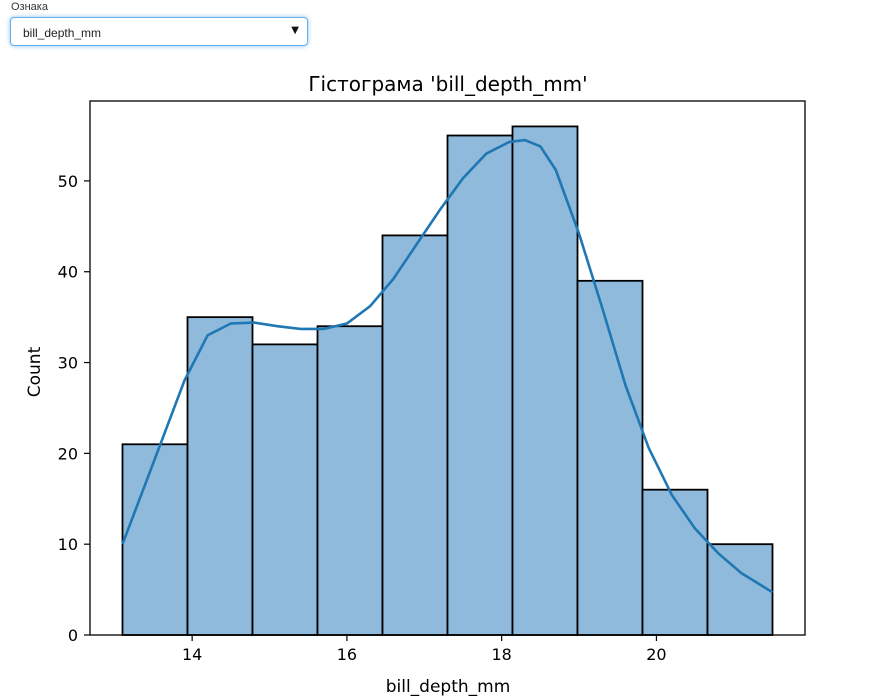 This screenshot has width=869, height=698. Describe the element at coordinates (68, 544) in the screenshot. I see `y-tick-label: 10` at that location.